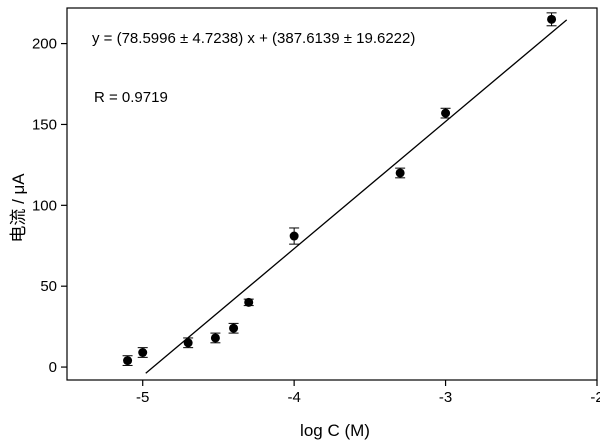  Describe the element at coordinates (293, 397) in the screenshot. I see `x-tick-label: -4` at that location.